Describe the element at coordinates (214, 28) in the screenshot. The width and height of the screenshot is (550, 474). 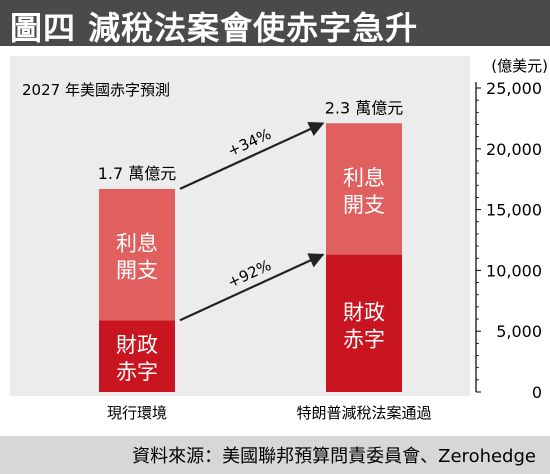
I see `figure-title: 圖四 減稅法案會使赤字急升` at that location.